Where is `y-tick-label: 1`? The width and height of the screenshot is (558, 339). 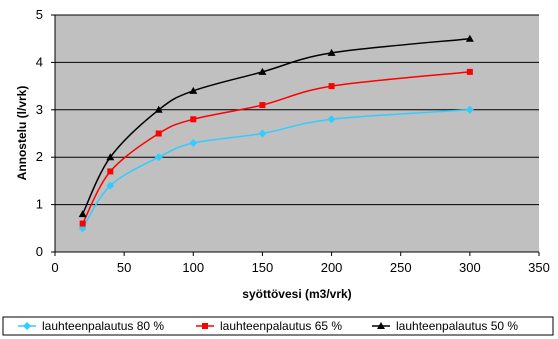
y-tick-label: 1 is located at coordinates (39, 204).